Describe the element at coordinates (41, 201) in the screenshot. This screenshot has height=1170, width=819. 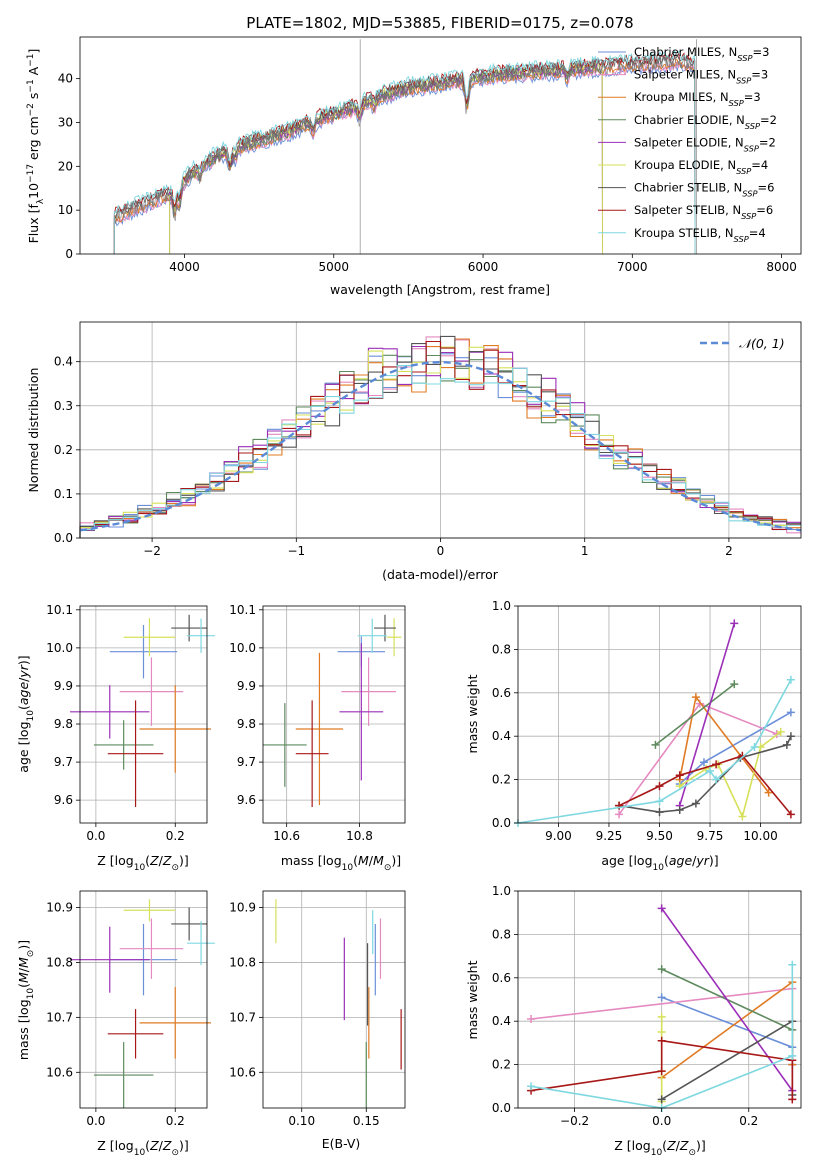
I see `label-part: λ` at that location.